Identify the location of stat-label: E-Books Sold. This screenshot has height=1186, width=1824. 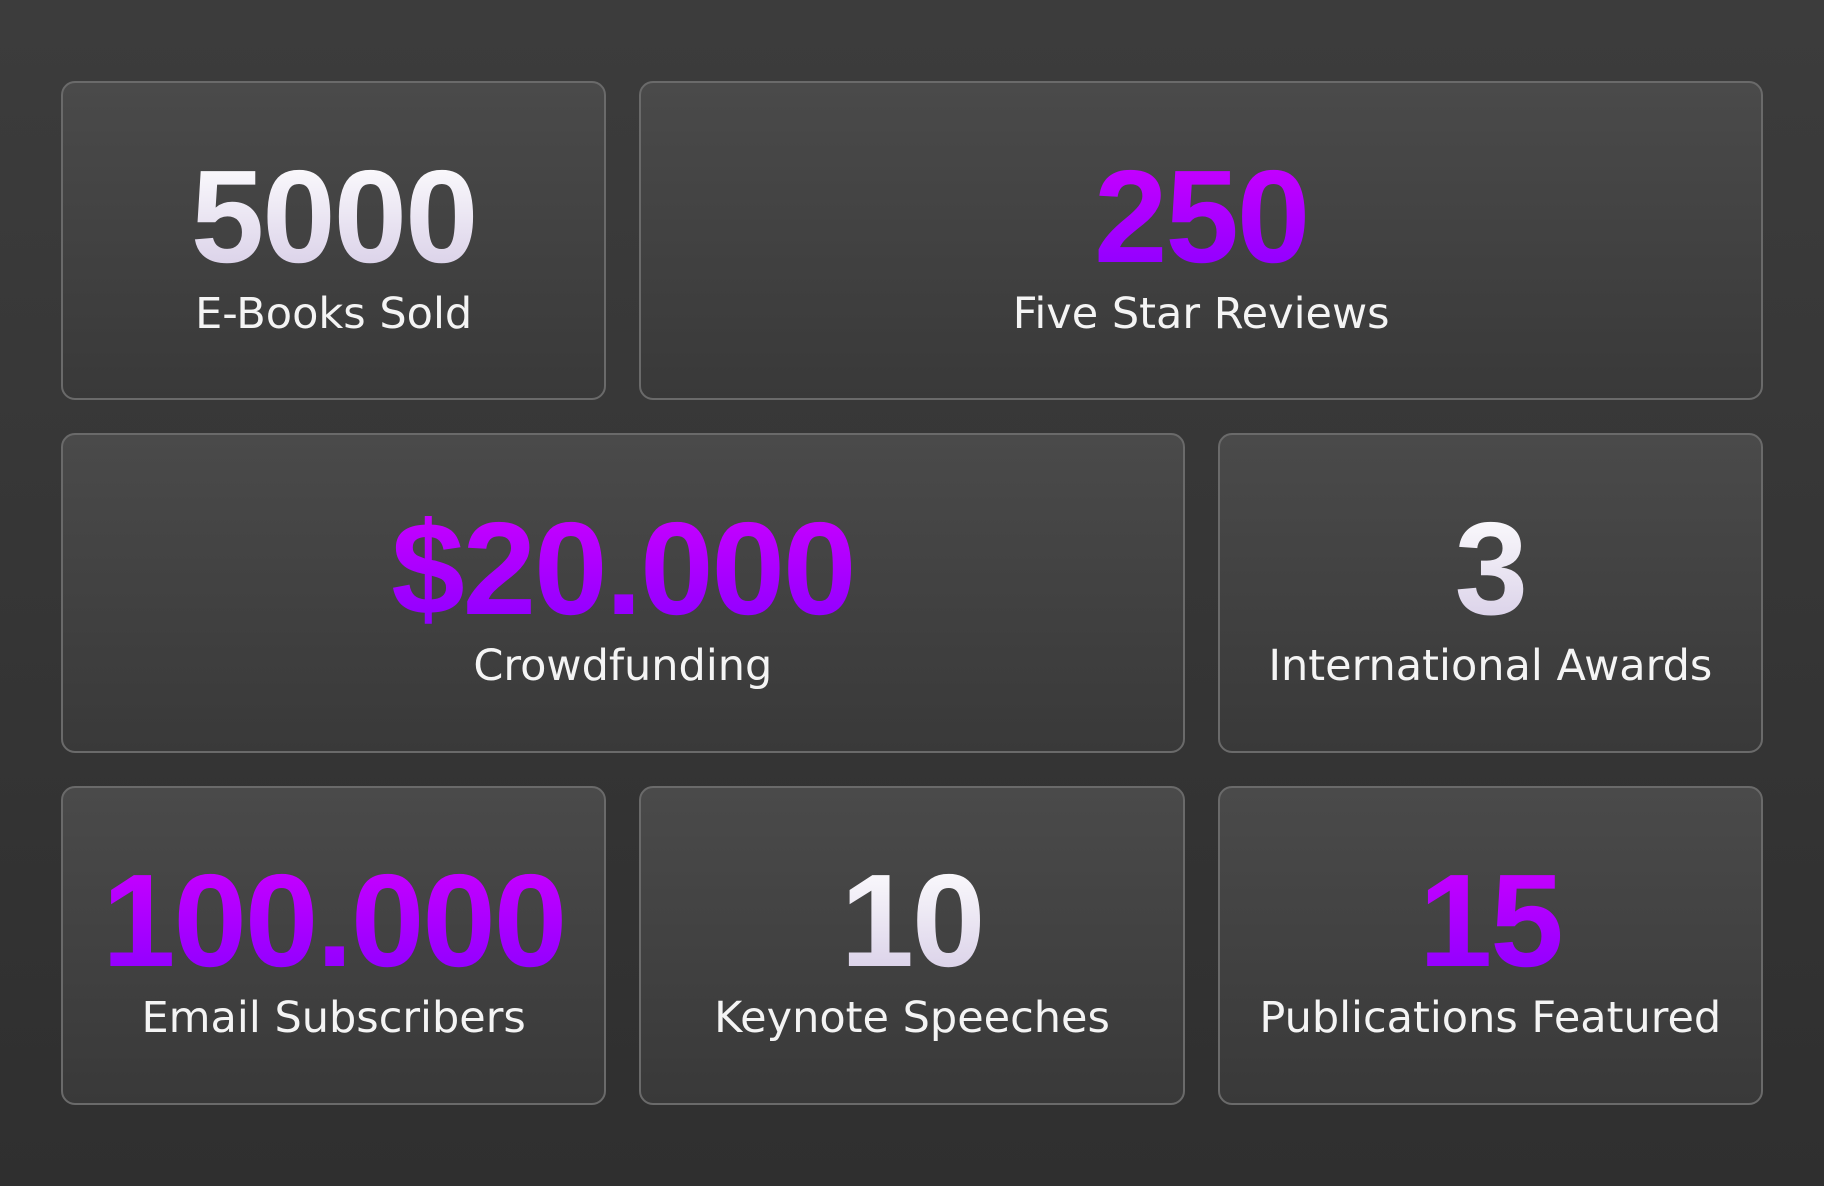
(334, 313).